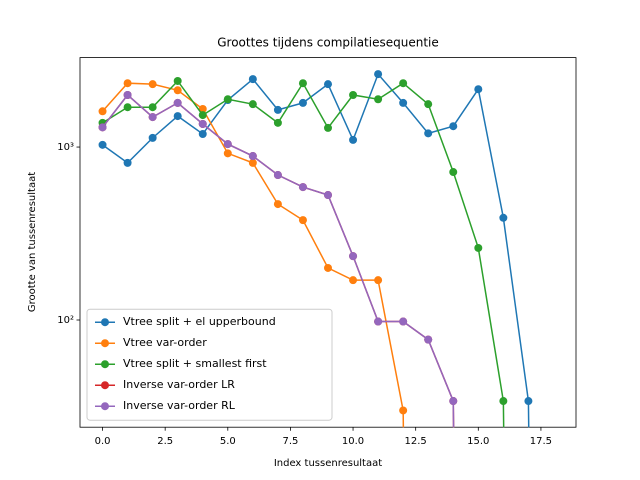 The width and height of the screenshot is (640, 480). Describe the element at coordinates (228, 441) in the screenshot. I see `x-tick-label: 5.0` at that location.